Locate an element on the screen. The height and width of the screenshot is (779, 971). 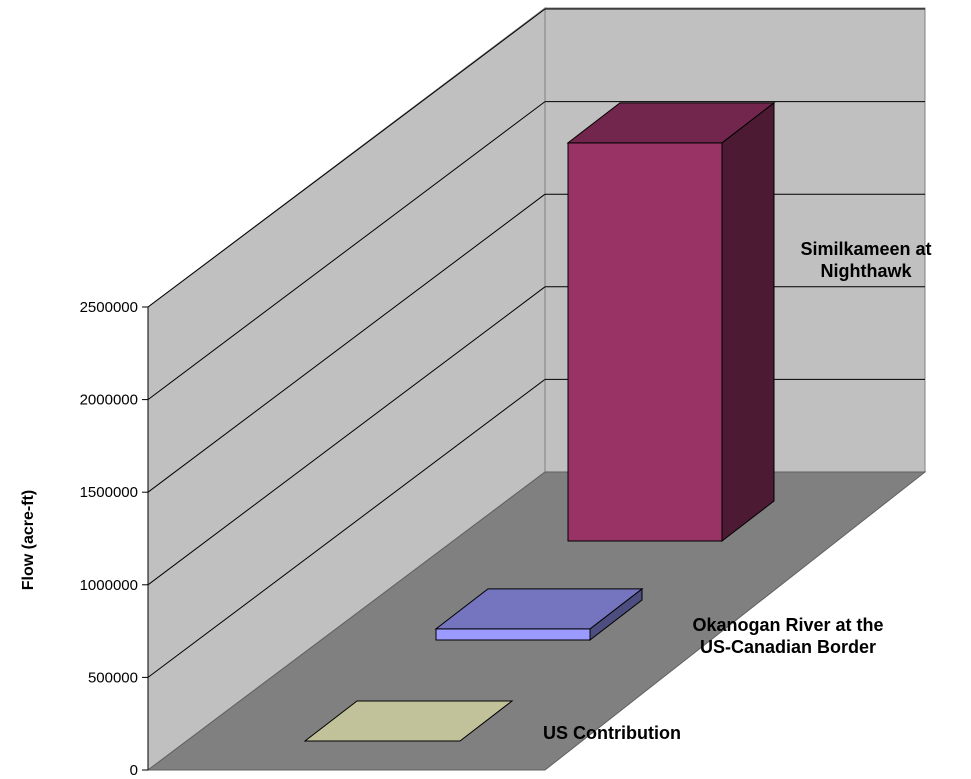
category-label-line: Okanogan River at the is located at coordinates (787, 625).